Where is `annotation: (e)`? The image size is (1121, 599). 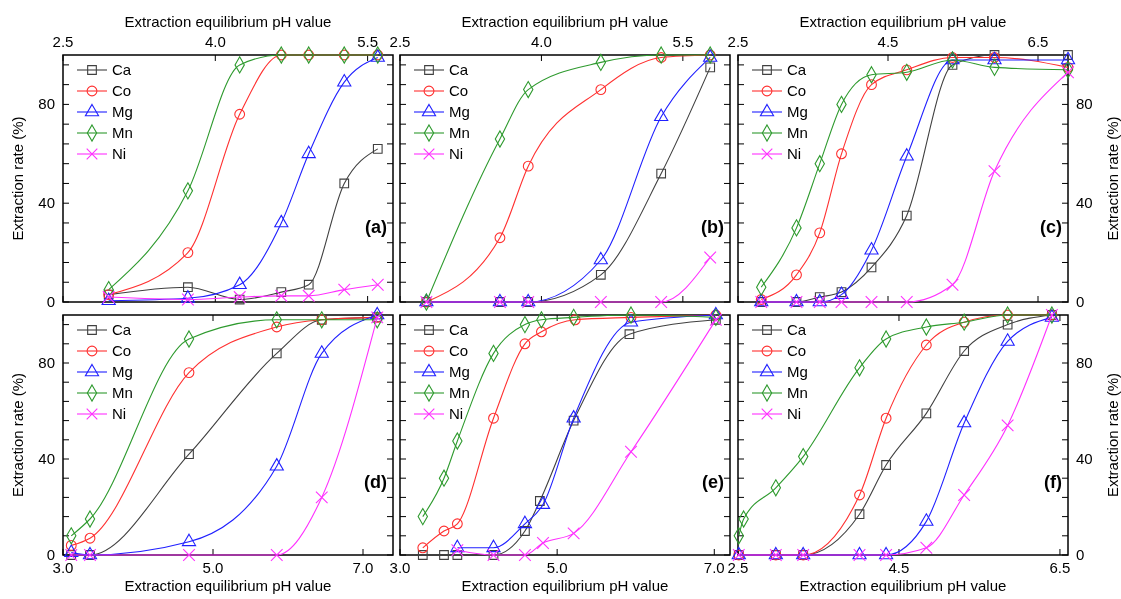 annotation: (e) is located at coordinates (713, 481).